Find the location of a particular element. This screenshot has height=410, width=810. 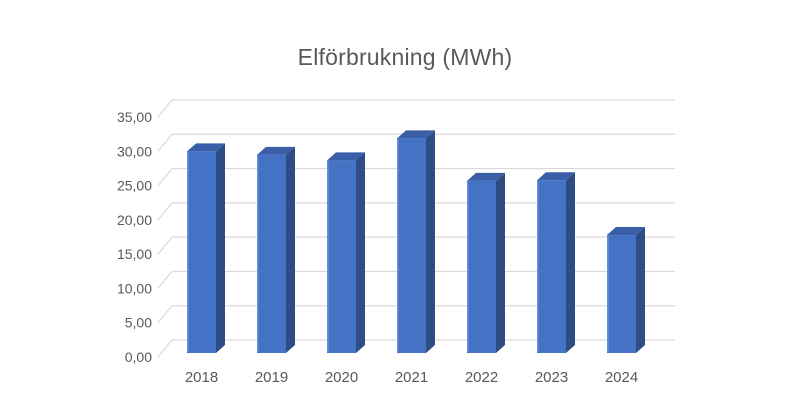

y-axis-label: 15,00 is located at coordinates (134, 254).